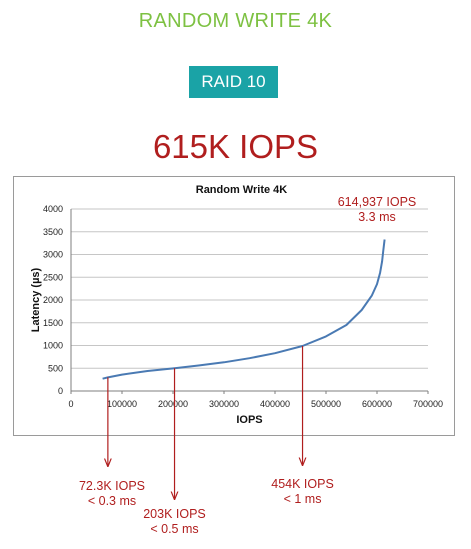 This screenshot has height=549, width=471. What do you see at coordinates (173, 404) in the screenshot?
I see `x-tick-label: 200000` at bounding box center [173, 404].